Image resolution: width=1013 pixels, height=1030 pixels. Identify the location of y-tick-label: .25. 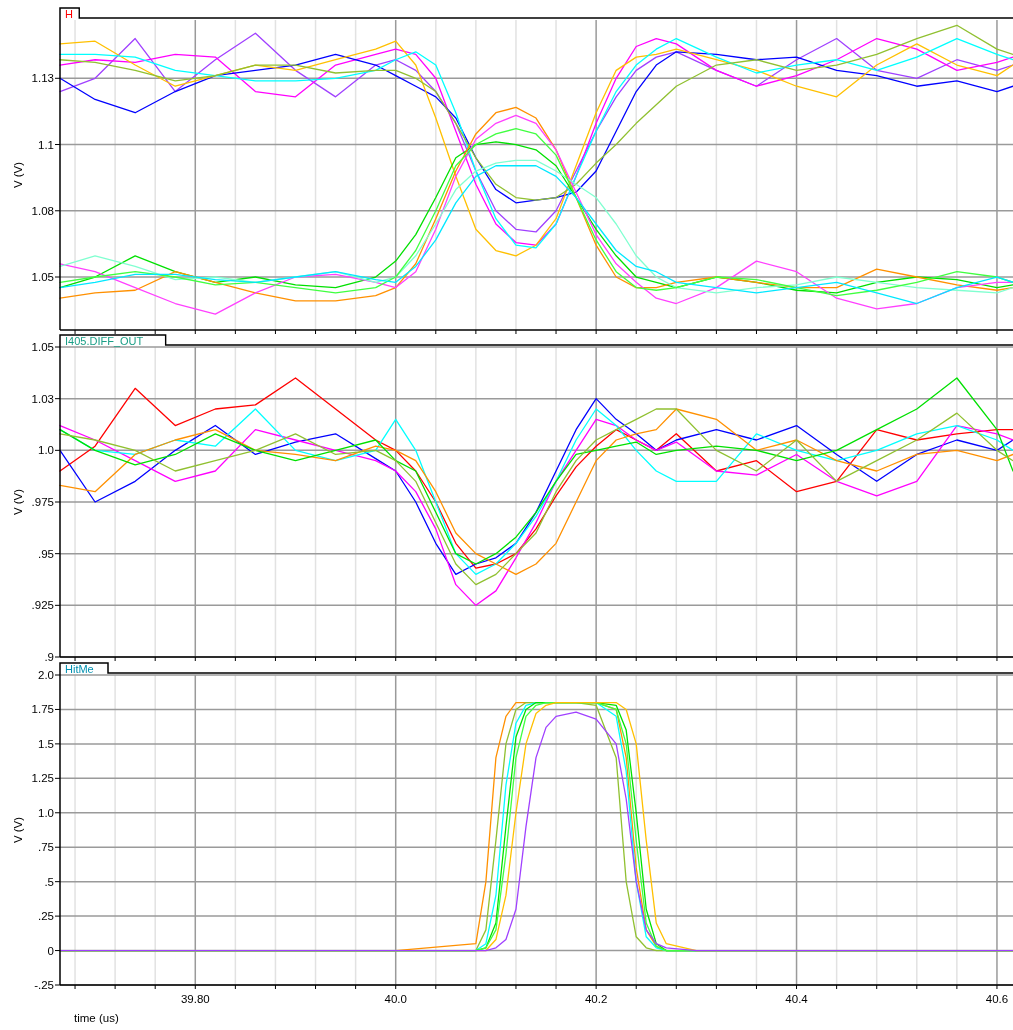
(46, 916).